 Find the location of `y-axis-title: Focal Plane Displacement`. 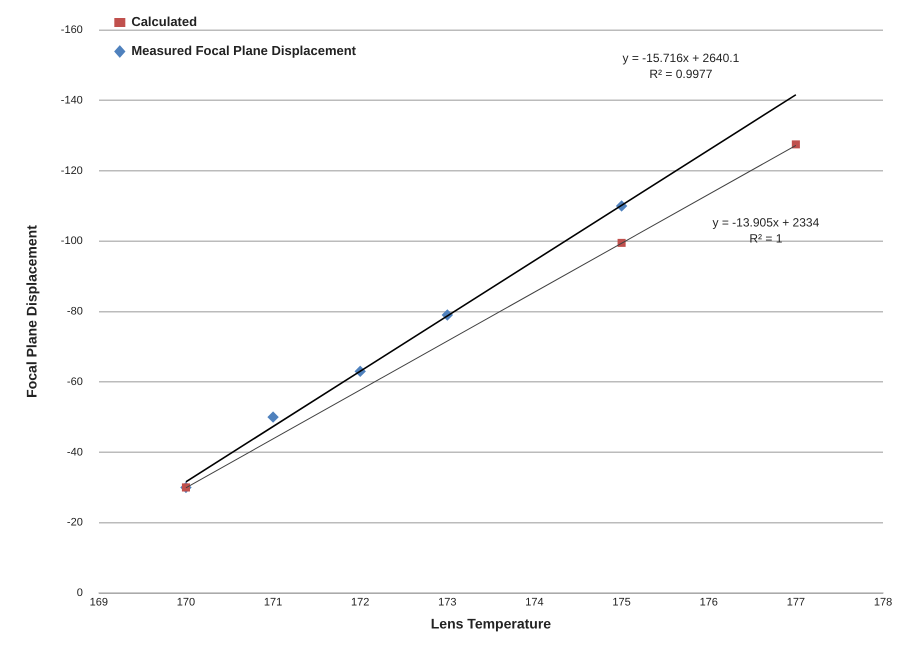

y-axis-title: Focal Plane Displacement is located at coordinates (31, 311).